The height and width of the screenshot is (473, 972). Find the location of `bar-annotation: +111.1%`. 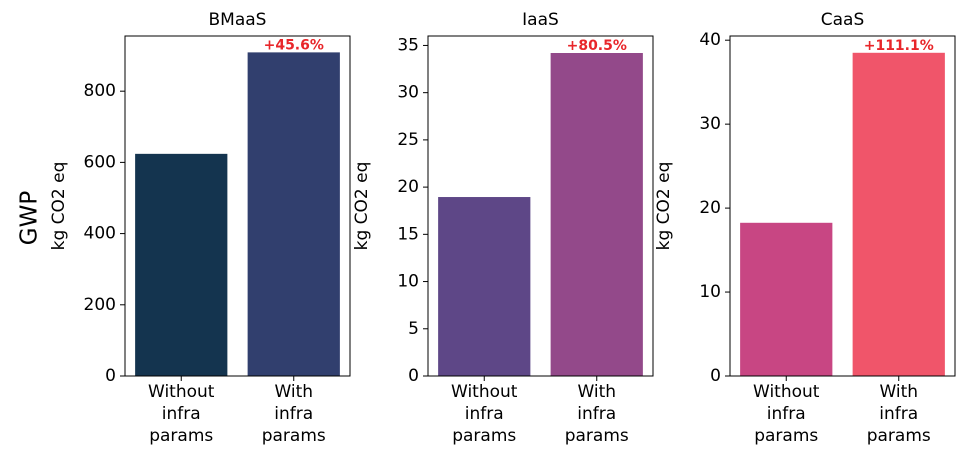

bar-annotation: +111.1% is located at coordinates (899, 46).